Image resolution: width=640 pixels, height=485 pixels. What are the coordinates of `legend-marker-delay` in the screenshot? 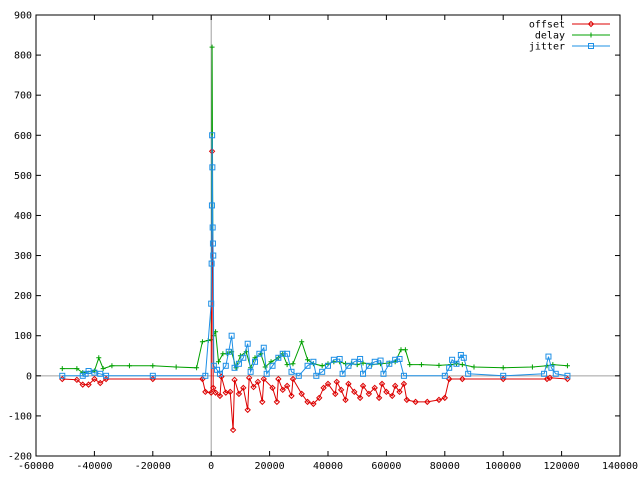 It's located at (591, 35).